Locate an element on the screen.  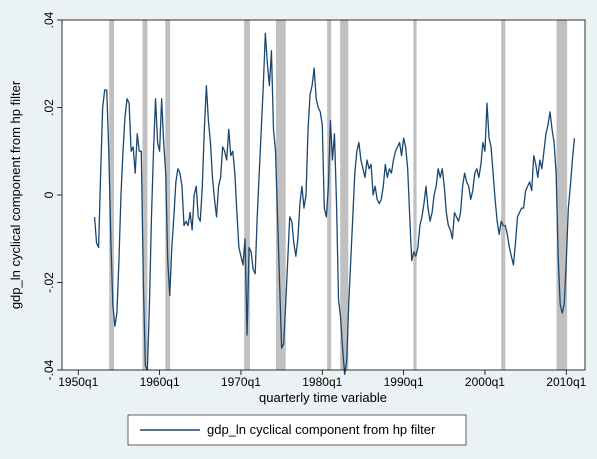
y-tick-label: 0 is located at coordinates (49, 194).